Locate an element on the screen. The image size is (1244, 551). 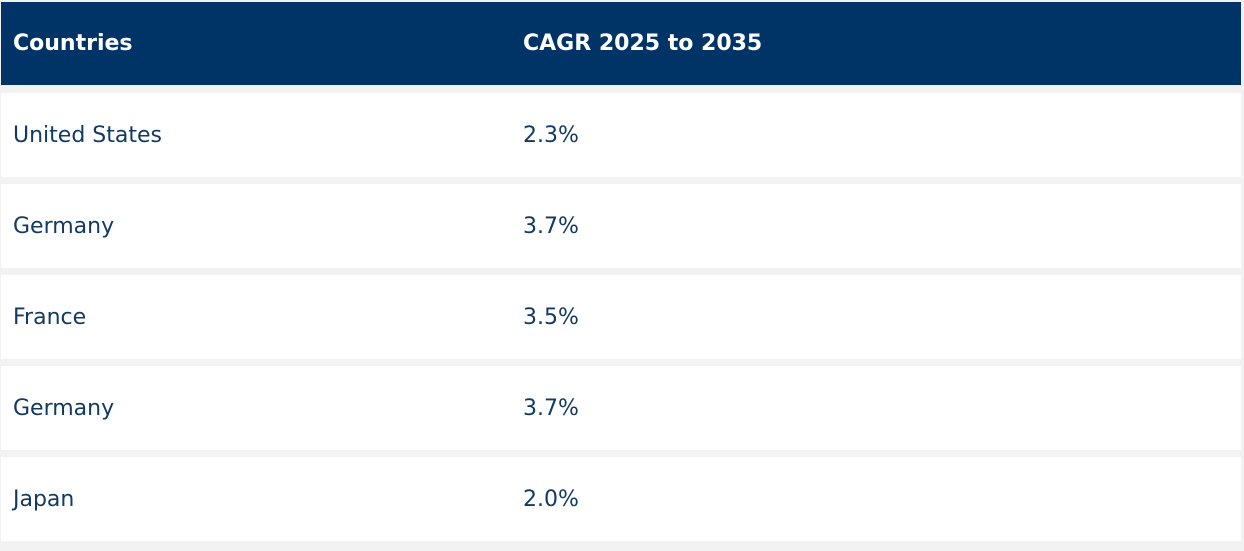
cagr-cell: 2.0% is located at coordinates (551, 499).